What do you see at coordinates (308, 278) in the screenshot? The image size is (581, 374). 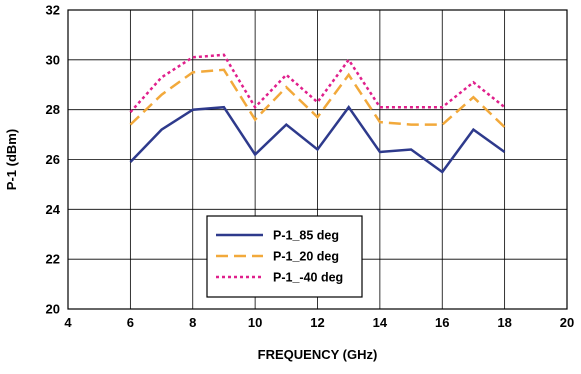 I see `legend-label: P-1_-40 deg` at bounding box center [308, 278].